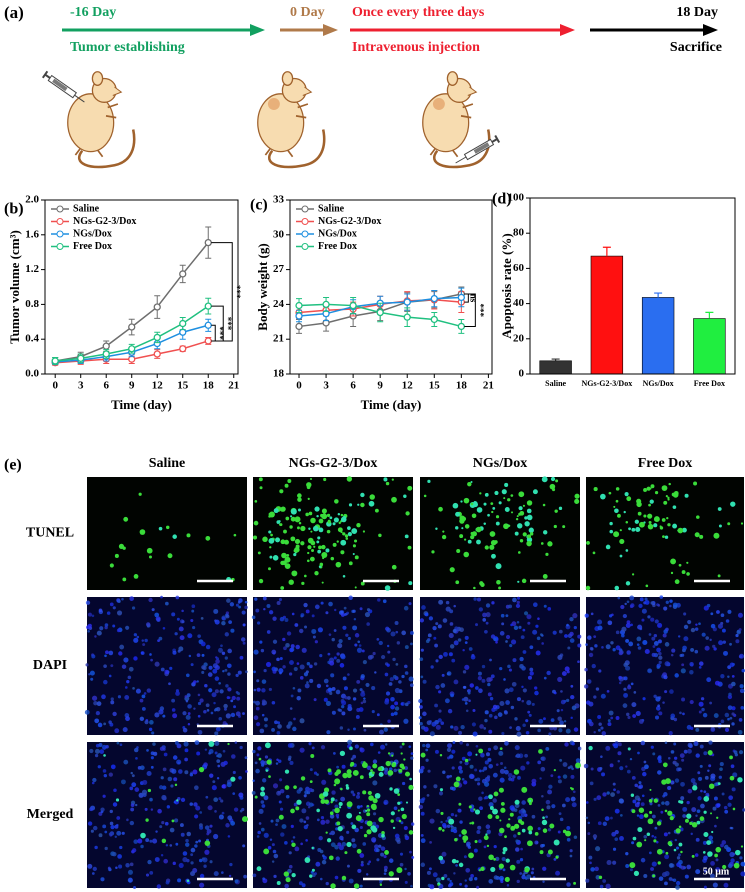 Image resolution: width=745 pixels, height=892 pixels. I want to click on x-tick-label: 6, so click(353, 386).